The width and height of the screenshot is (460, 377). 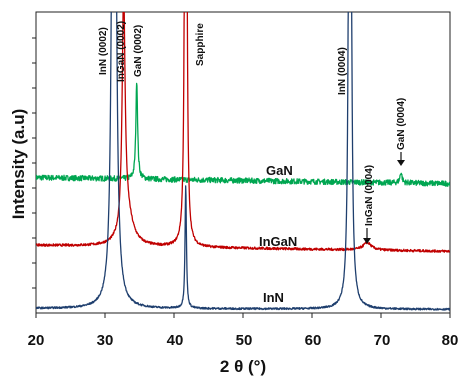 What do you see at coordinates (175, 340) in the screenshot?
I see `x-tick-label-40: 40` at bounding box center [175, 340].